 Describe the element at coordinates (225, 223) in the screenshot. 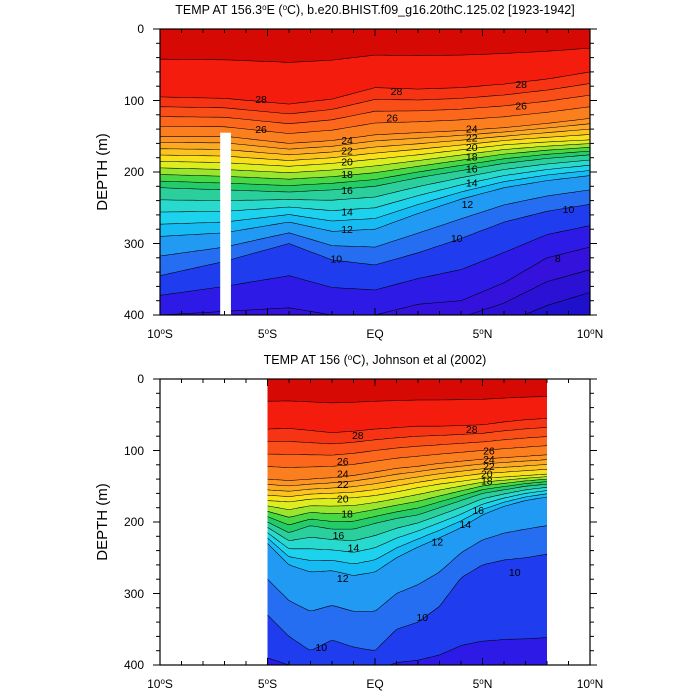

I see `missing-data-band` at that location.